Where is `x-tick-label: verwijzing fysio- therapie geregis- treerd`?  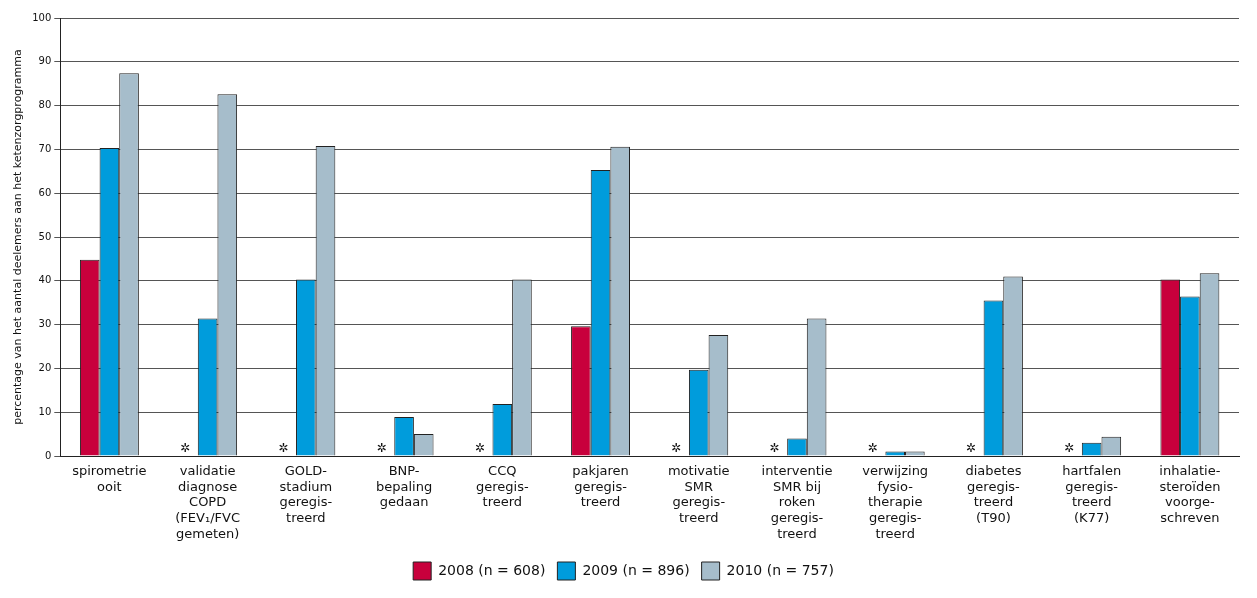 x-tick-label: verwijzing fysio- therapie geregis- treerd is located at coordinates (895, 502).